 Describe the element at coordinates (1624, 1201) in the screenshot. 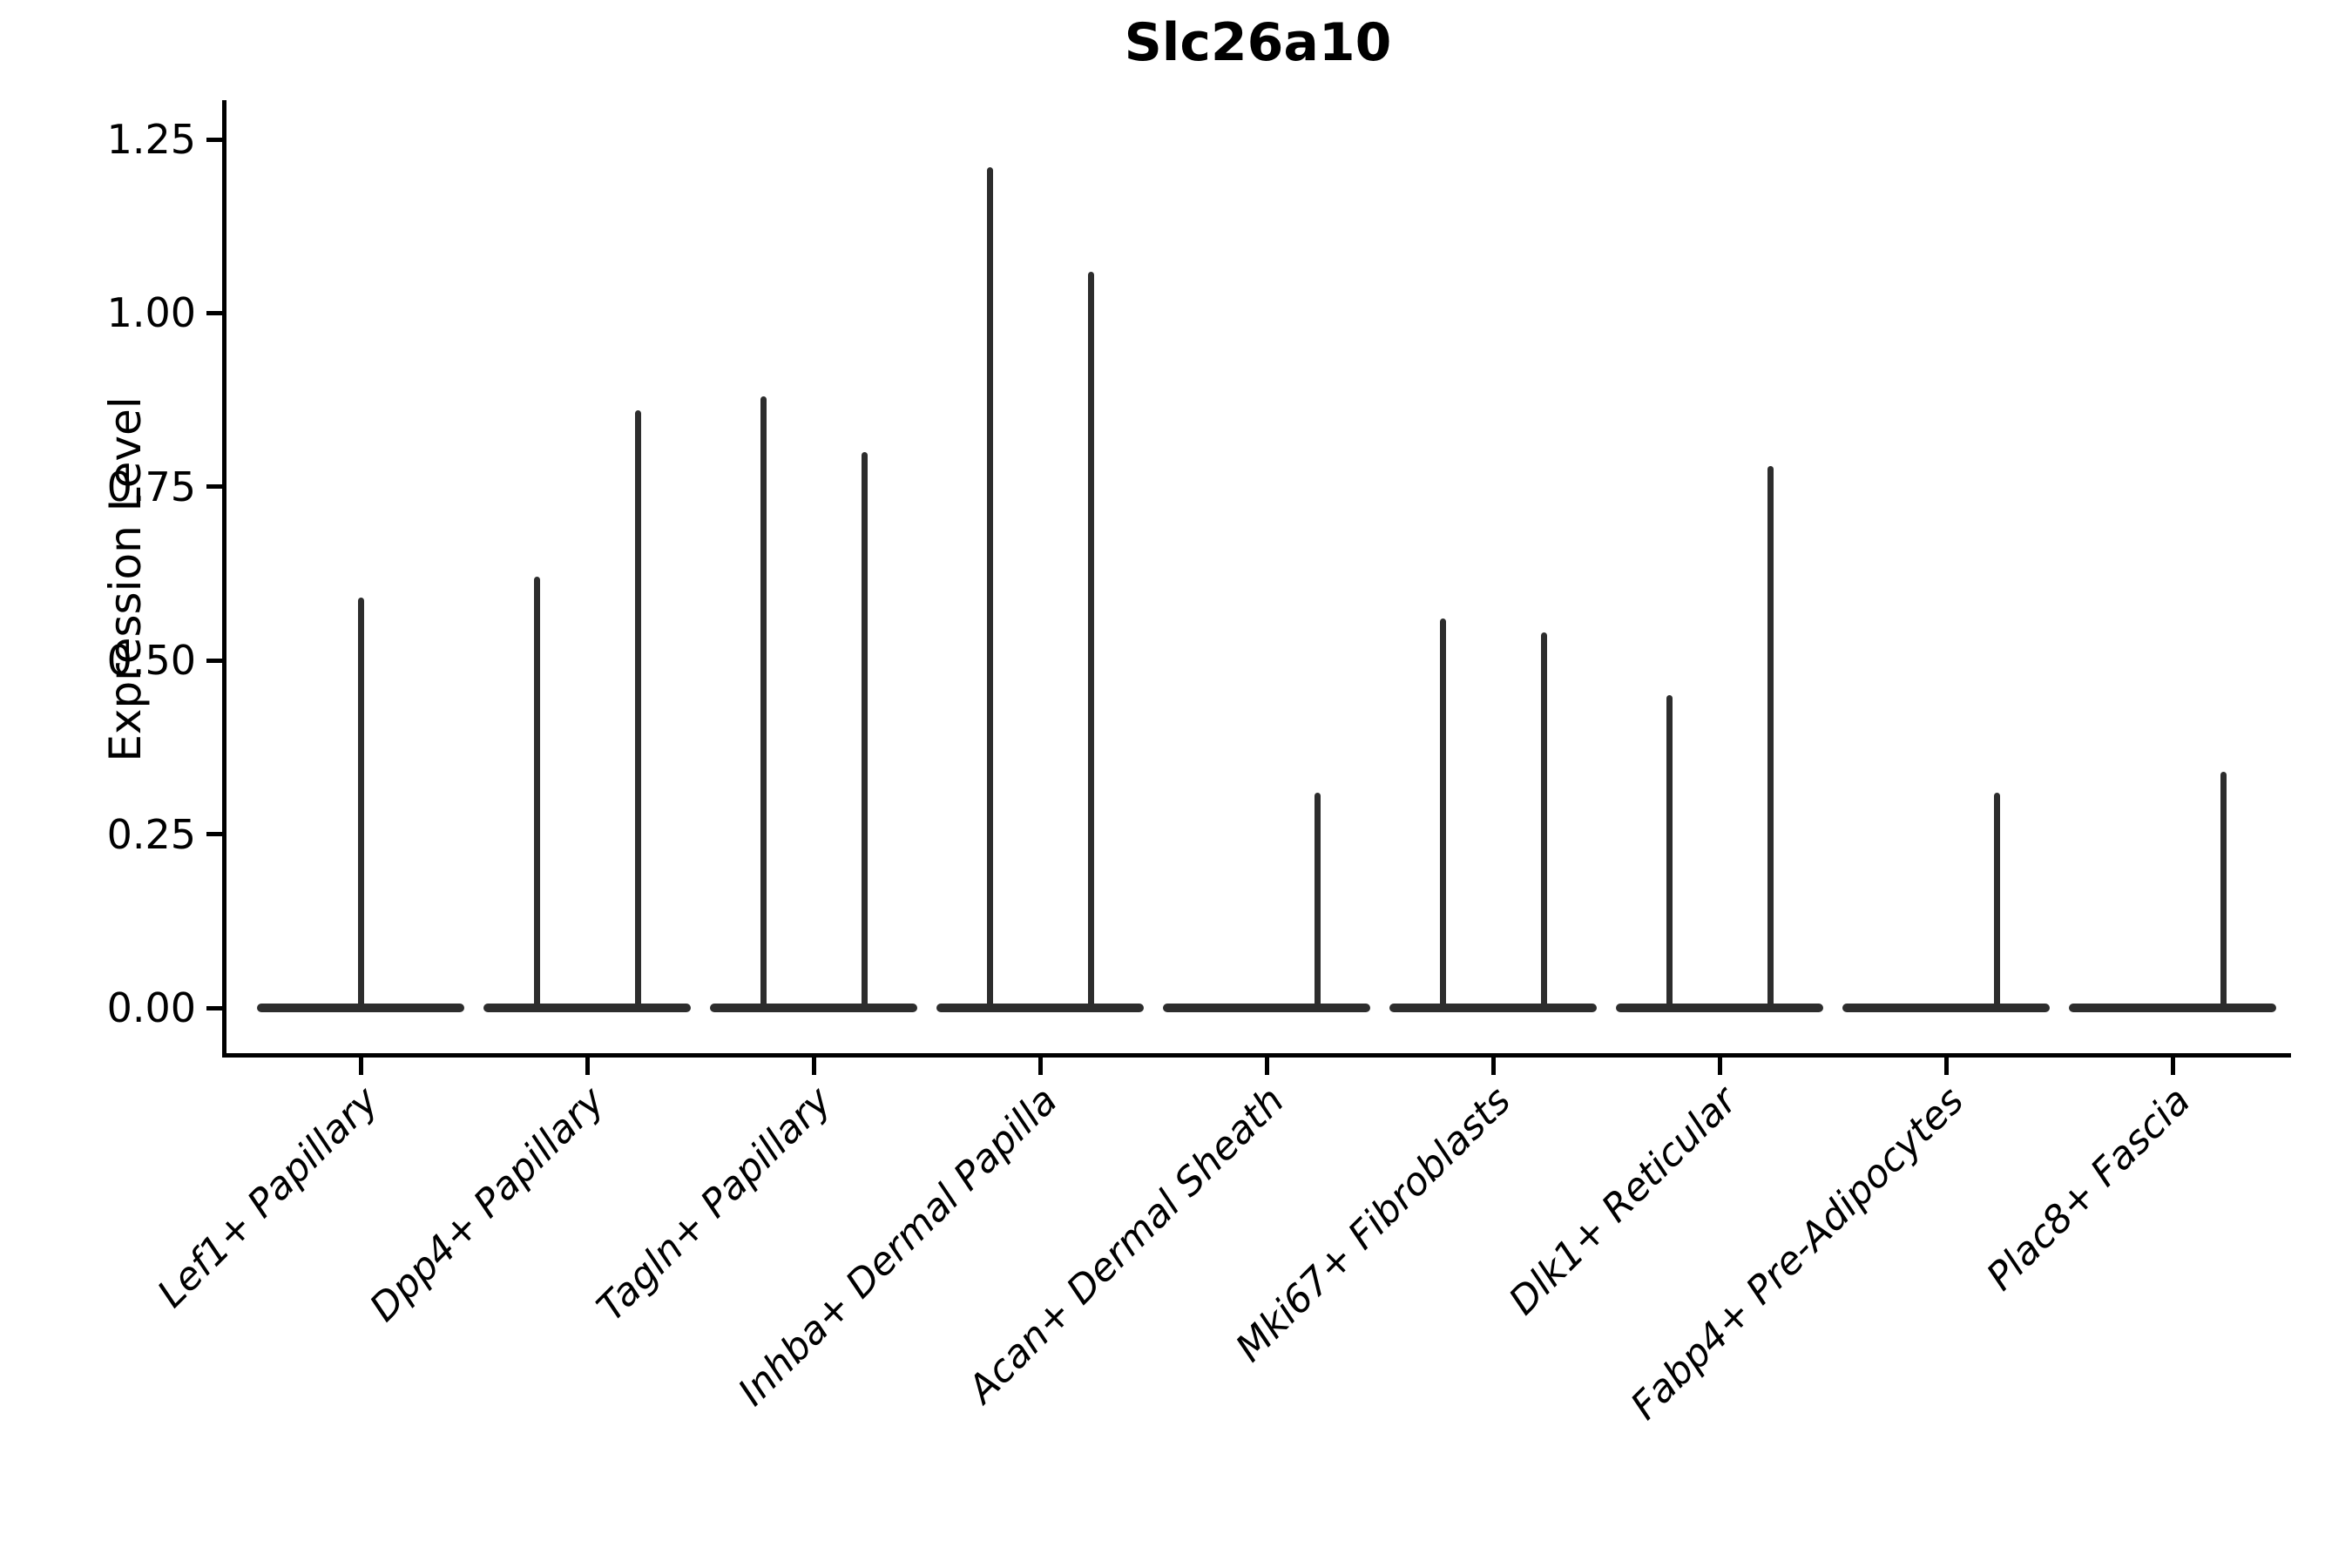

I see `x-tick-label: Dlk1+ Reticular` at that location.